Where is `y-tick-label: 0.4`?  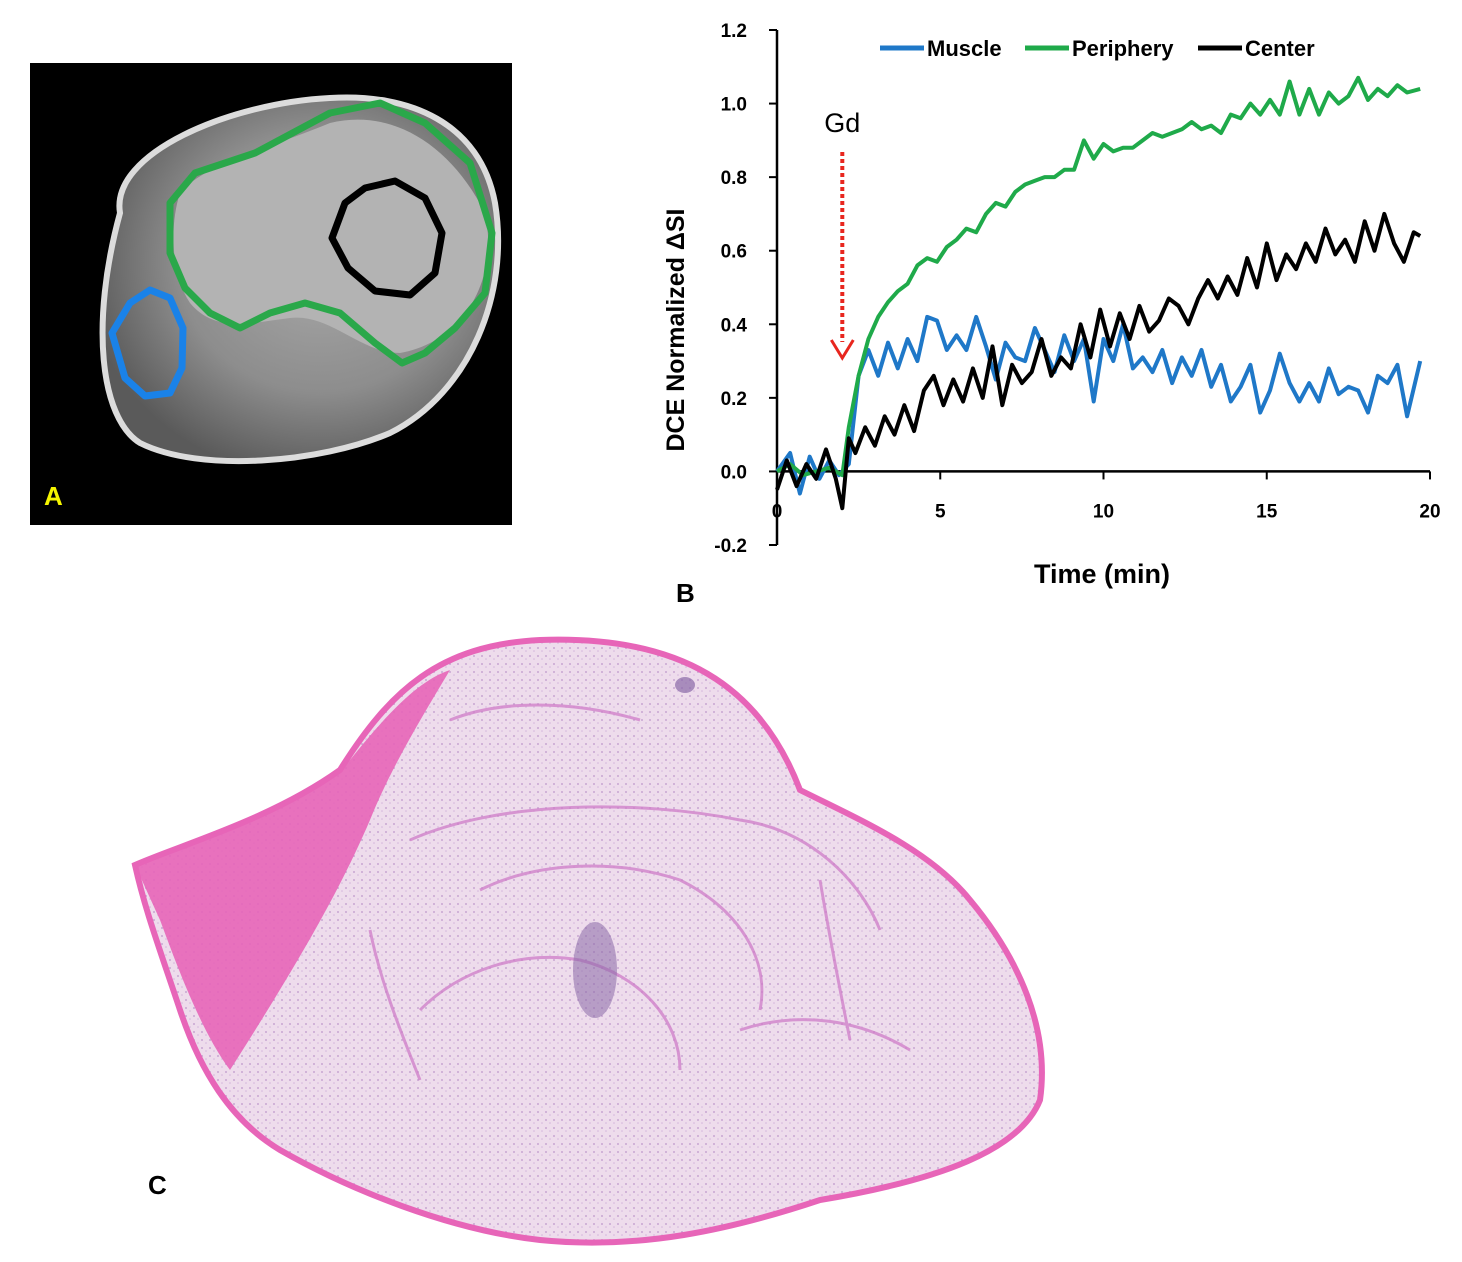
y-tick-label: 0.4 is located at coordinates (734, 325).